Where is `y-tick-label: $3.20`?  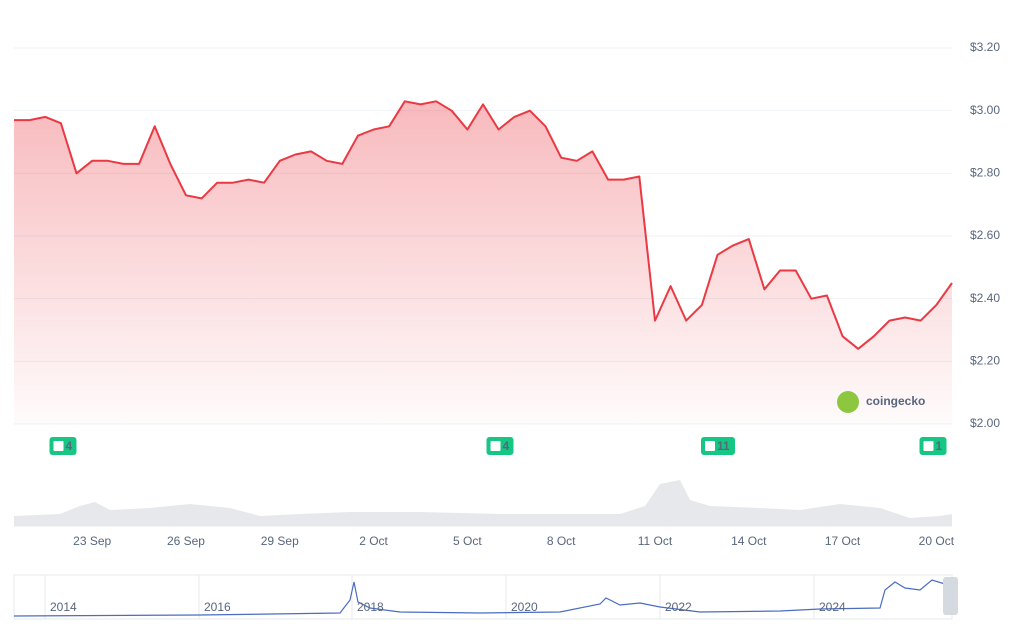
y-tick-label: $3.20 is located at coordinates (985, 47).